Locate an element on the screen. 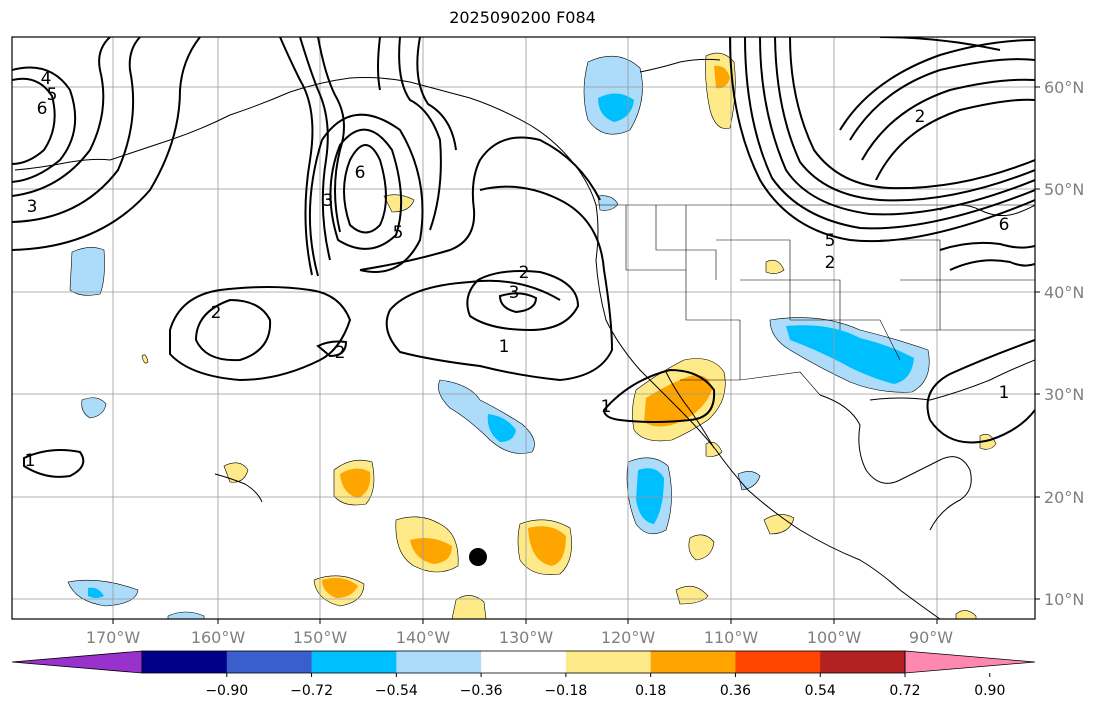 This screenshot has height=712, width=1105. lon-tick-label: 110°W is located at coordinates (731, 637).